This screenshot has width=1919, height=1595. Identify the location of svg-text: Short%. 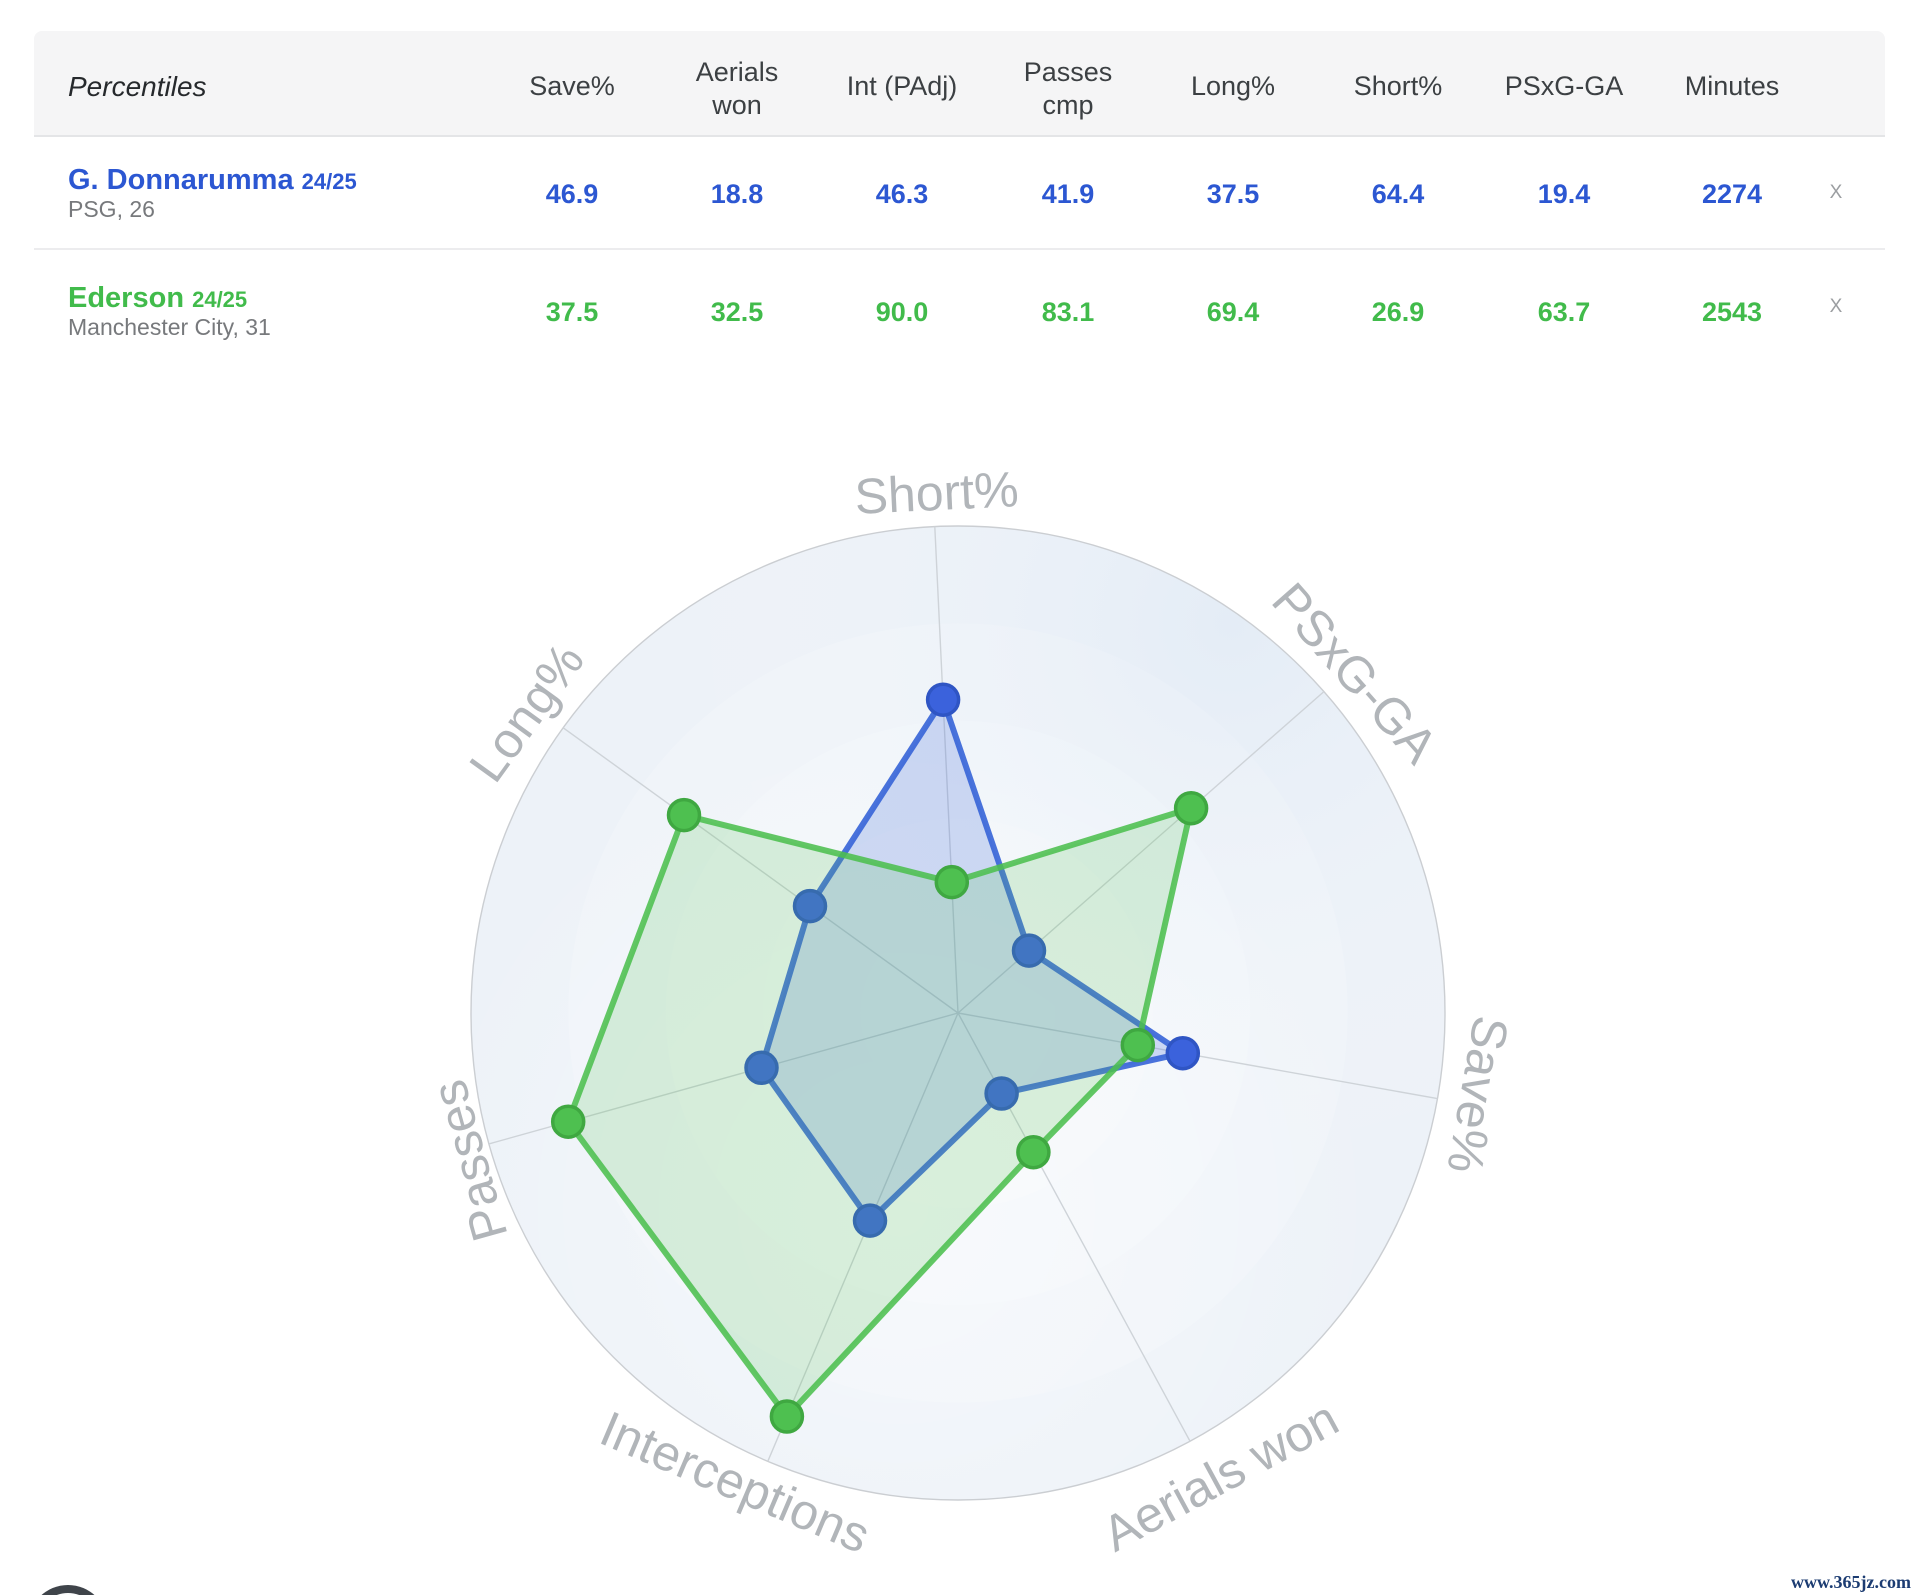
(936, 493).